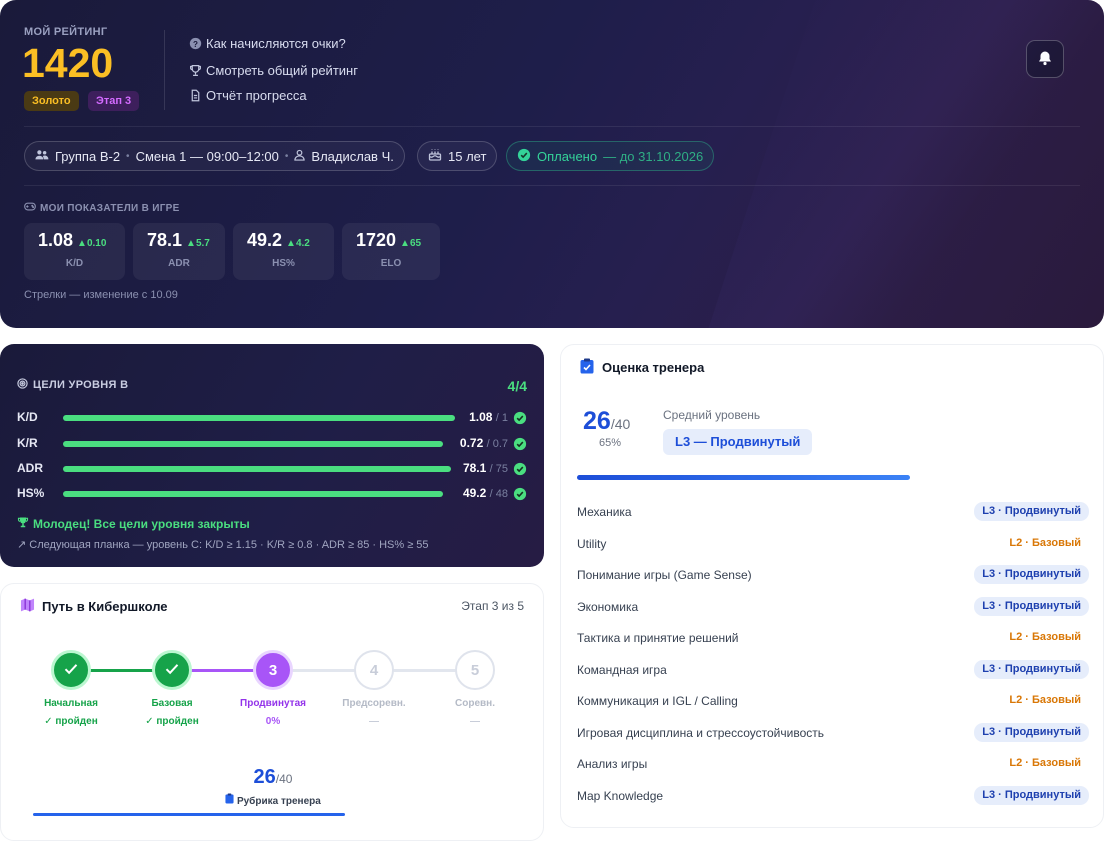  Describe the element at coordinates (592, 543) in the screenshot. I see `skill-name: Utility` at that location.